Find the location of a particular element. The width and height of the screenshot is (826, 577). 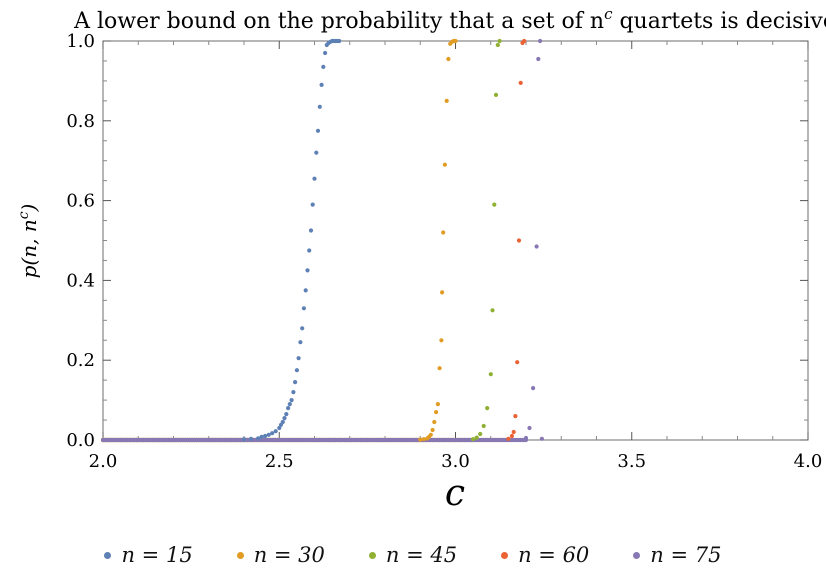

y-axis-label: p(n, nc) is located at coordinates (28, 241).